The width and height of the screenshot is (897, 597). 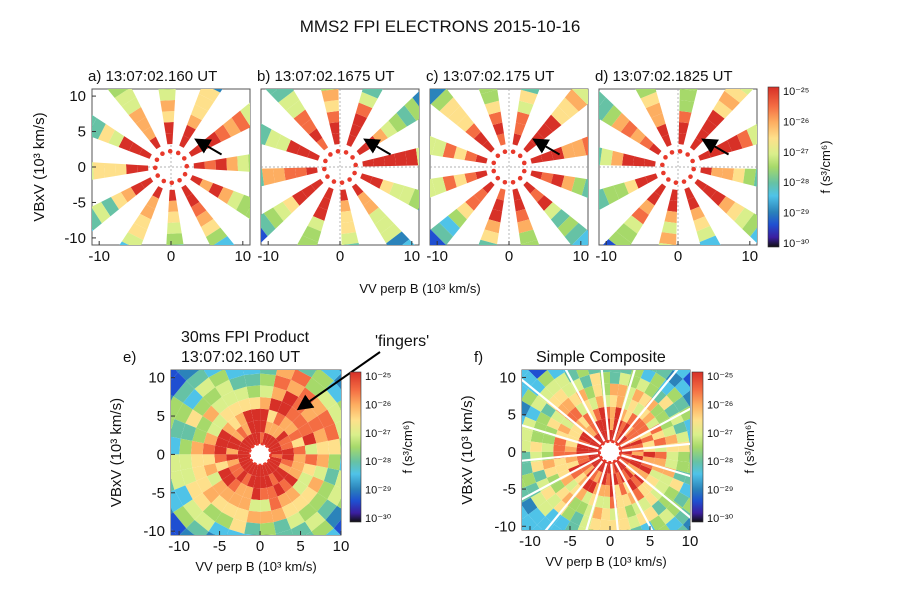 I want to click on colorbar-tick-label: 10⁻²⁵, so click(x=720, y=377).